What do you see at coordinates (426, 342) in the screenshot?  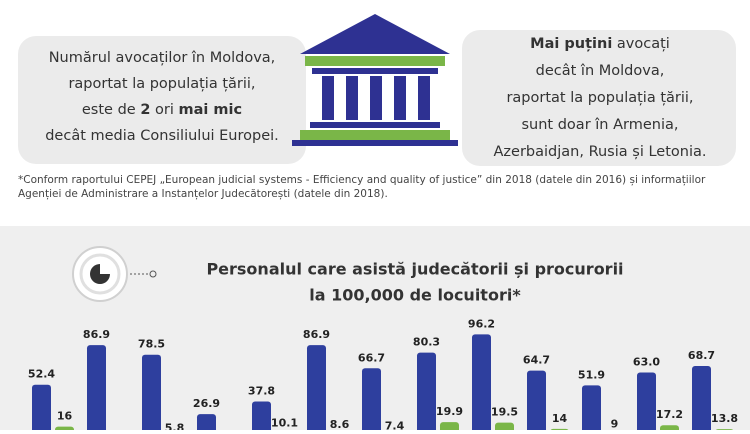 I see `value-label: 80.3` at bounding box center [426, 342].